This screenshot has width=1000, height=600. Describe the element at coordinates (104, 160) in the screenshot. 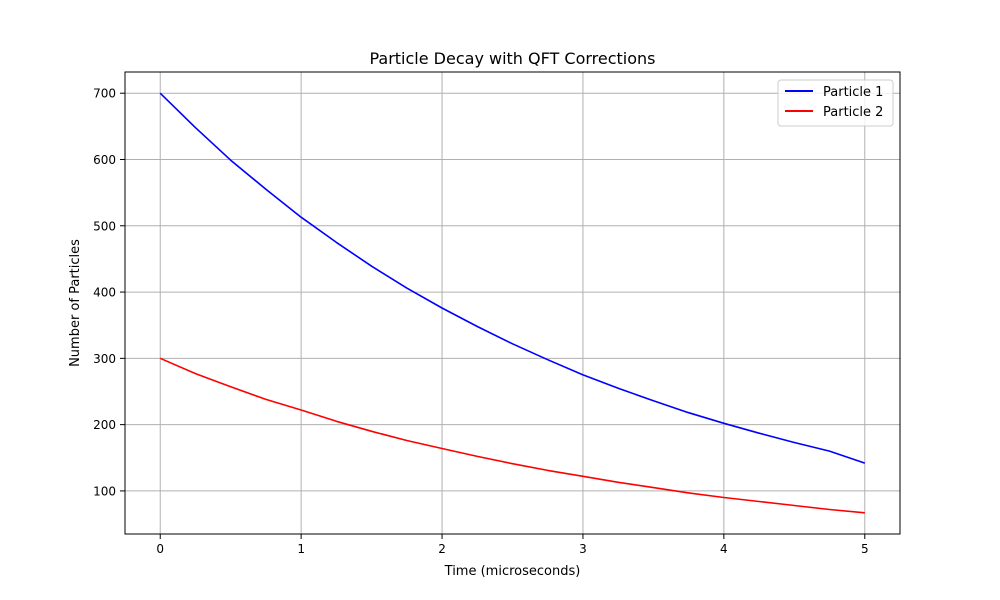

I see `y-tick-label: 600` at that location.